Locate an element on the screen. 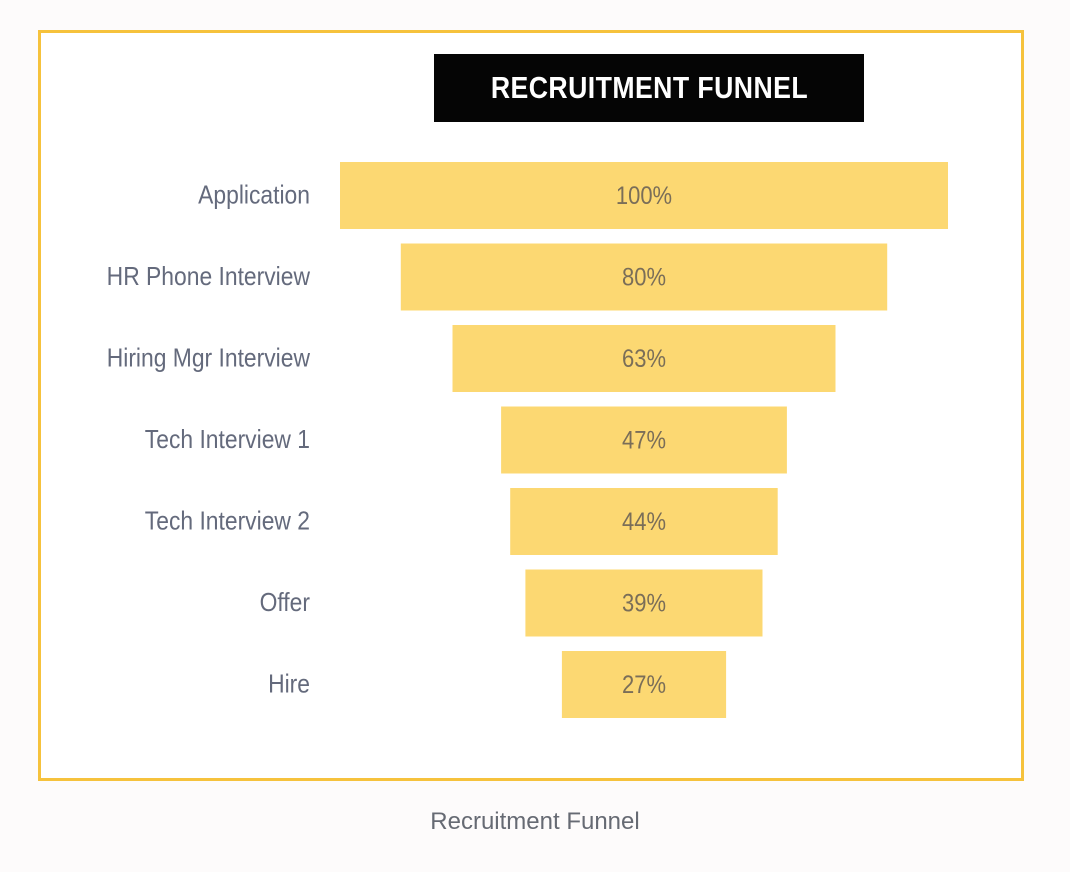 The height and width of the screenshot is (872, 1070). chart-title-box: RECRUITMENT FUNNEL is located at coordinates (649, 88).